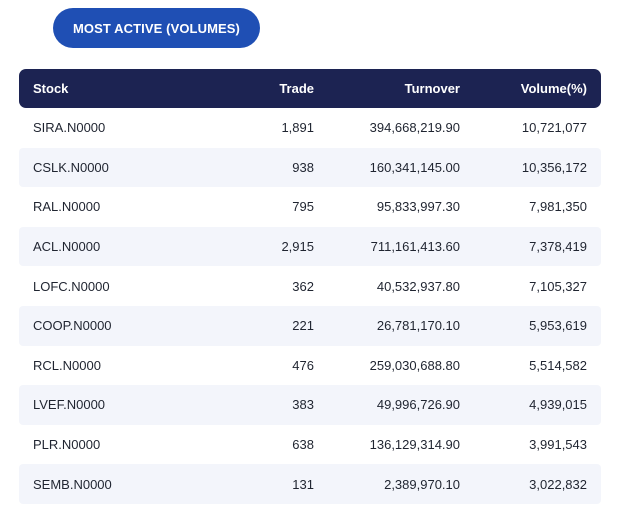  What do you see at coordinates (422, 484) in the screenshot?
I see `cell-turnover: 2,389,970.10` at bounding box center [422, 484].